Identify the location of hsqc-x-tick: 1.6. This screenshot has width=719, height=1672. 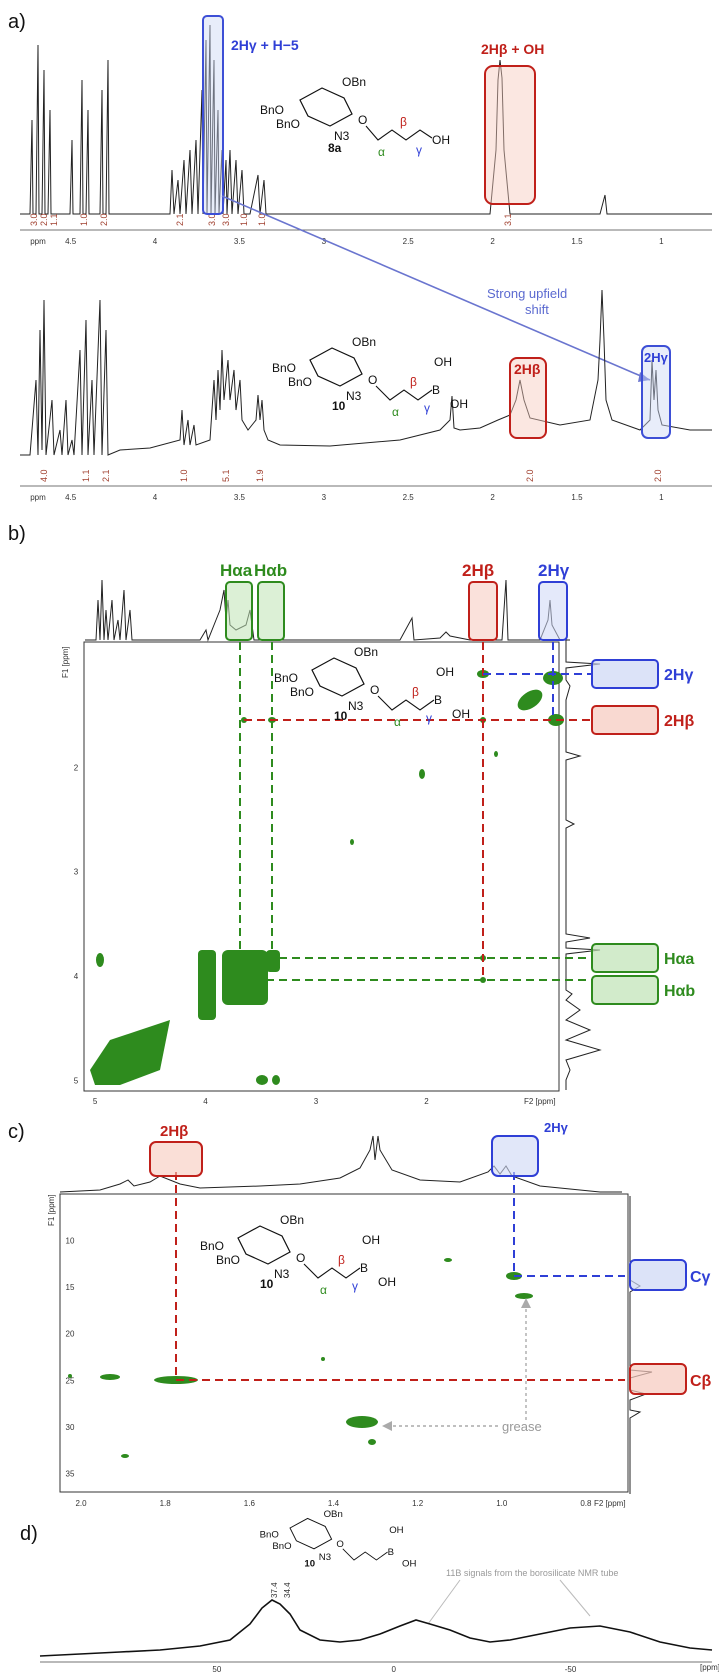
(250, 1503).